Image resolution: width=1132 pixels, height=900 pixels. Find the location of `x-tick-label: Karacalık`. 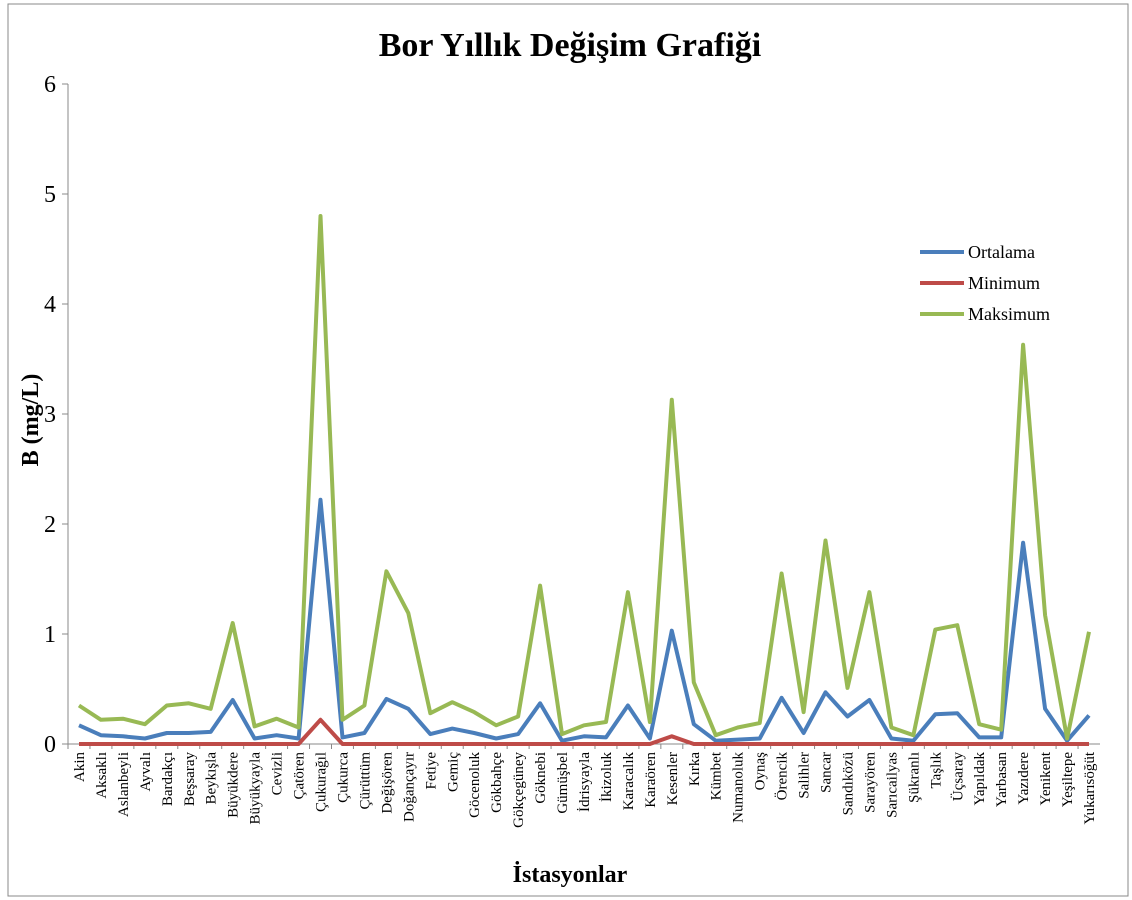

x-tick-label: Karacalık is located at coordinates (629, 781).